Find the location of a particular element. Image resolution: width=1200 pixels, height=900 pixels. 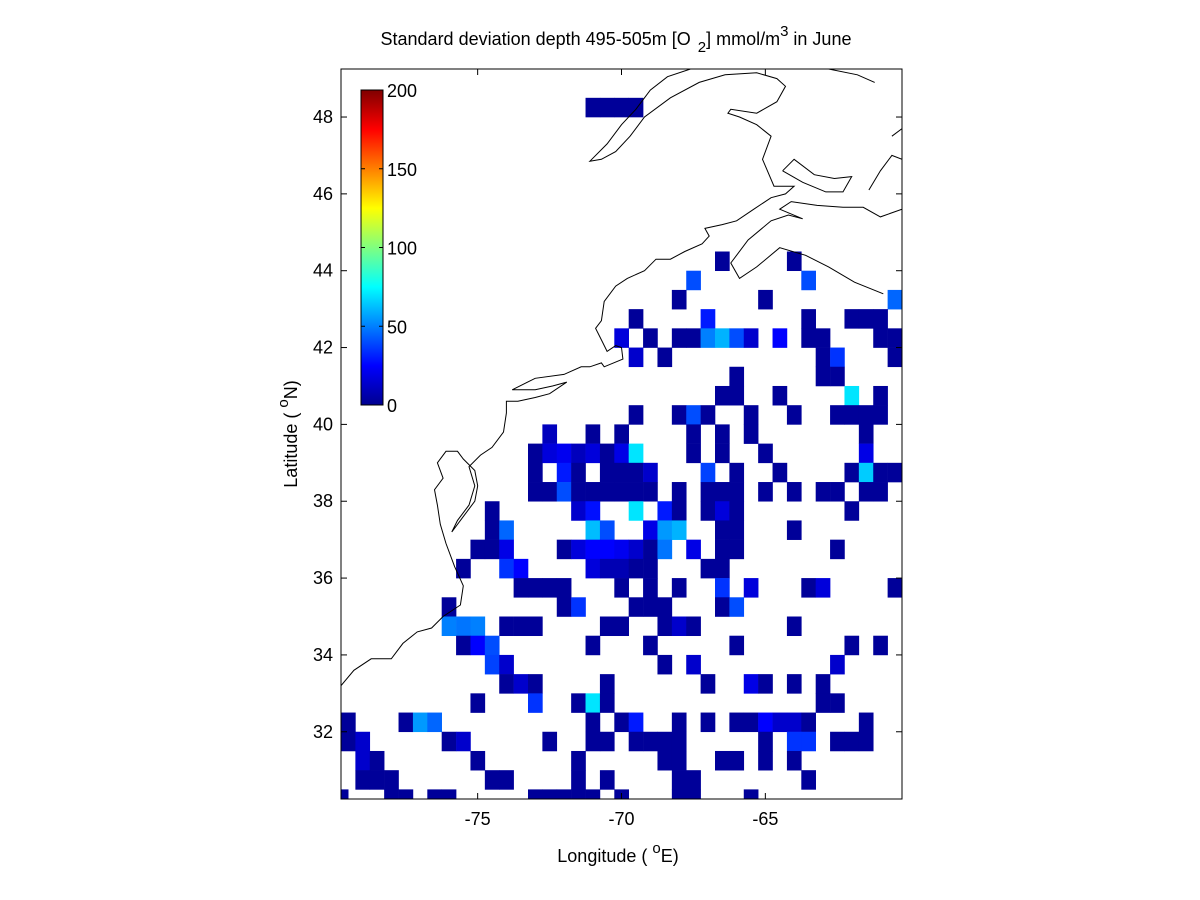

chart-title-superscript: 3 is located at coordinates (784, 31).